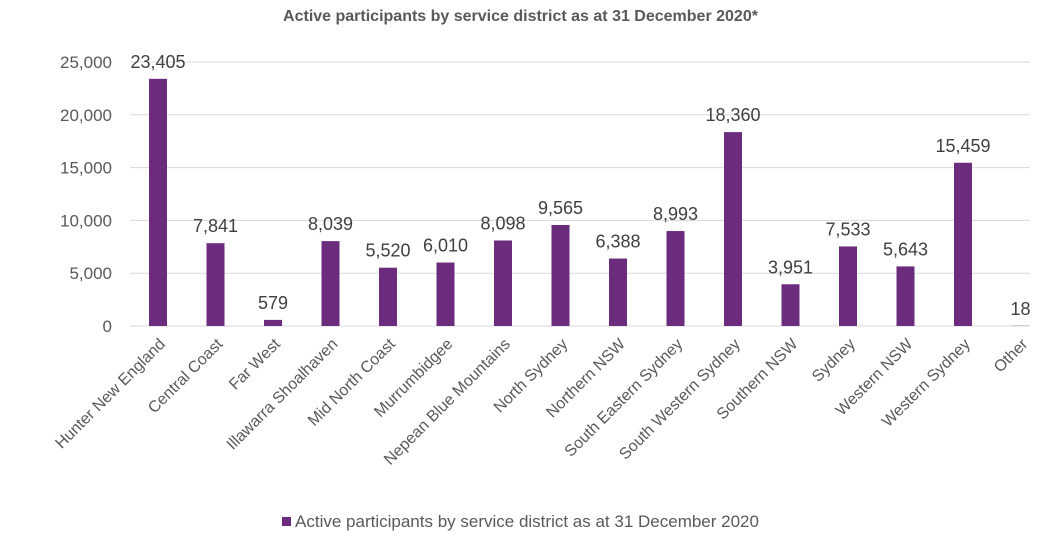 This screenshot has width=1041, height=538. Describe the element at coordinates (905, 249) in the screenshot. I see `data-label: 5,643` at that location.